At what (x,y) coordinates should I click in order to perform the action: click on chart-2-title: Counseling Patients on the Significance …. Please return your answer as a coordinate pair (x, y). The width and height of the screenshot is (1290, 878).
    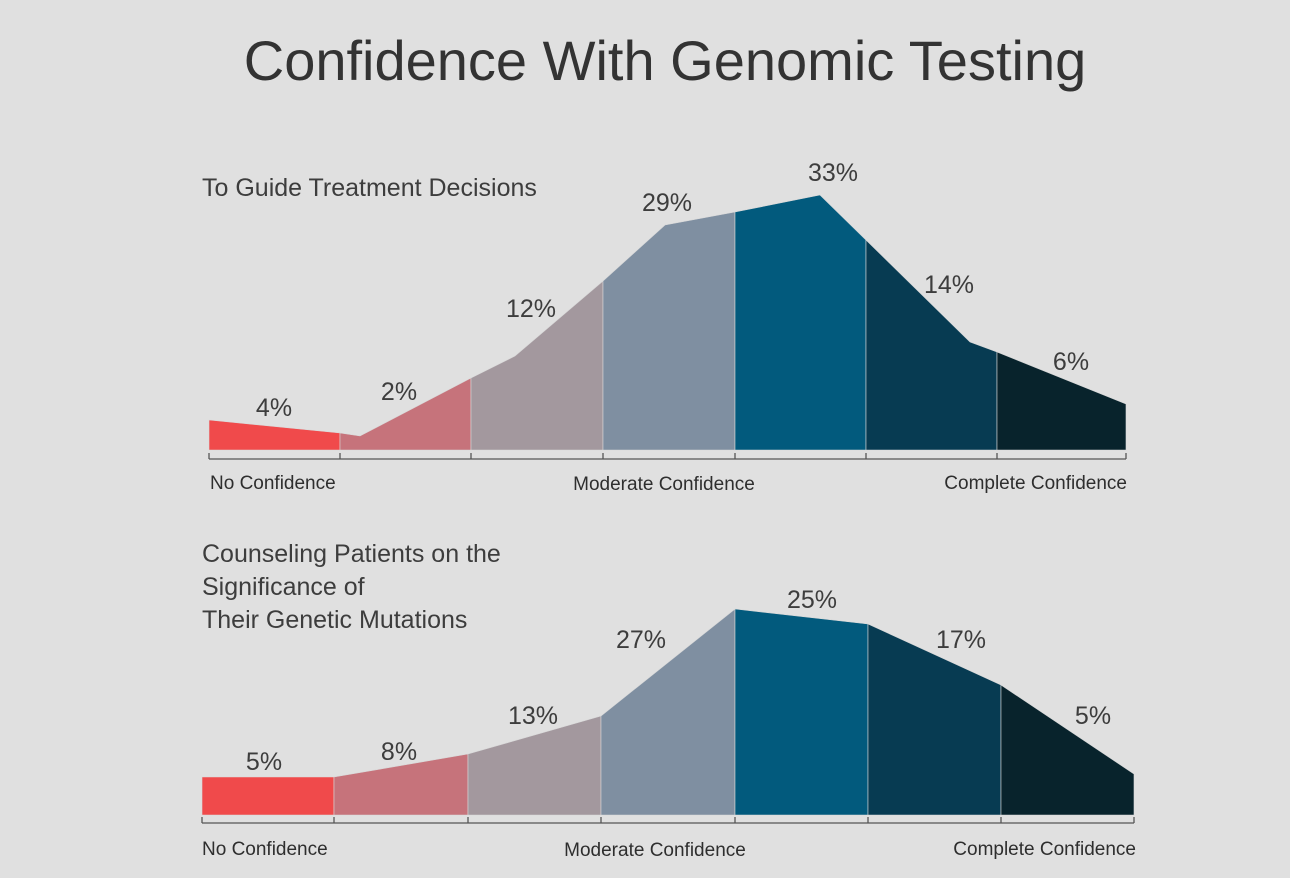
    Looking at the image, I should click on (351, 587).